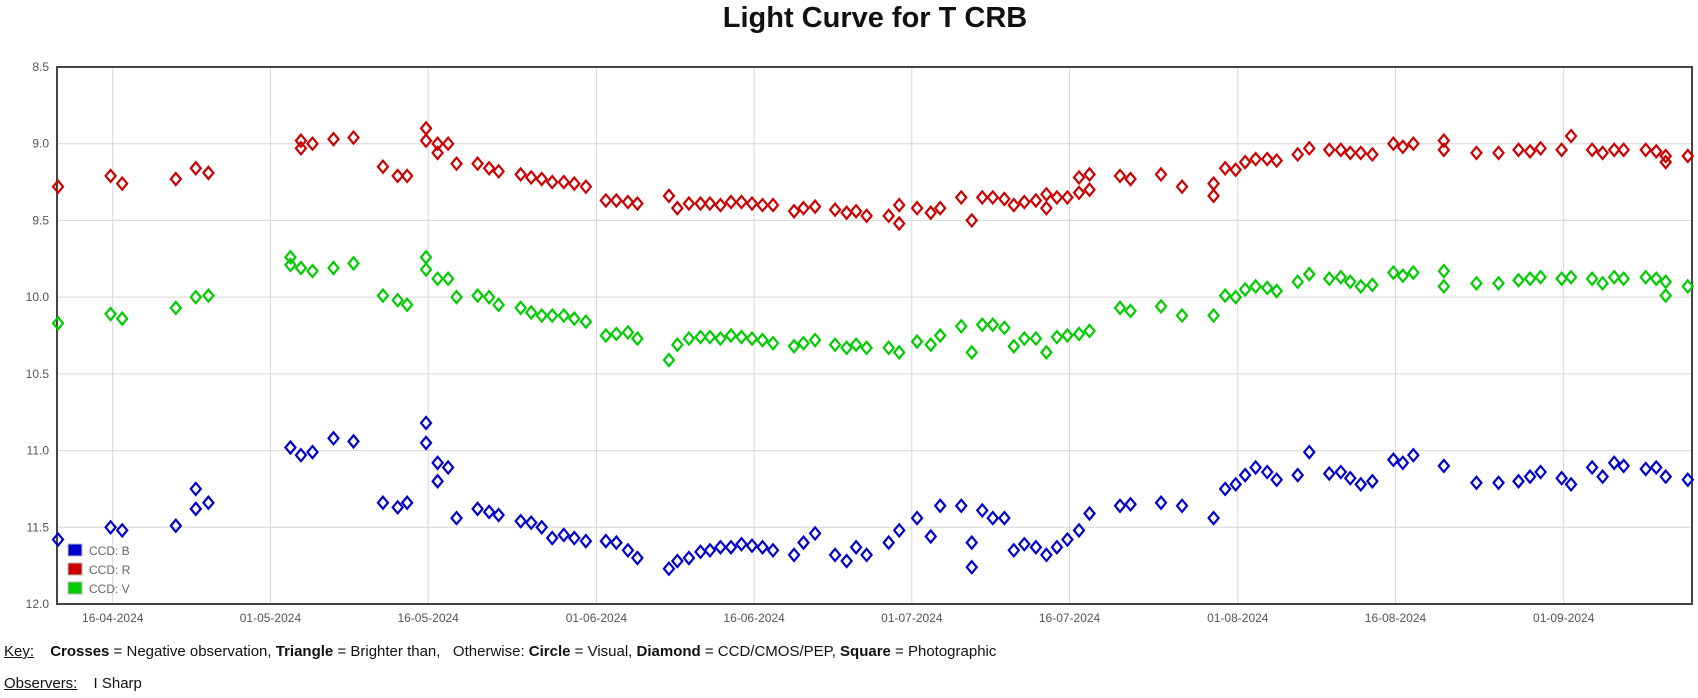  What do you see at coordinates (73, 683) in the screenshot?
I see `observers-line: Observers: I Sharp` at bounding box center [73, 683].